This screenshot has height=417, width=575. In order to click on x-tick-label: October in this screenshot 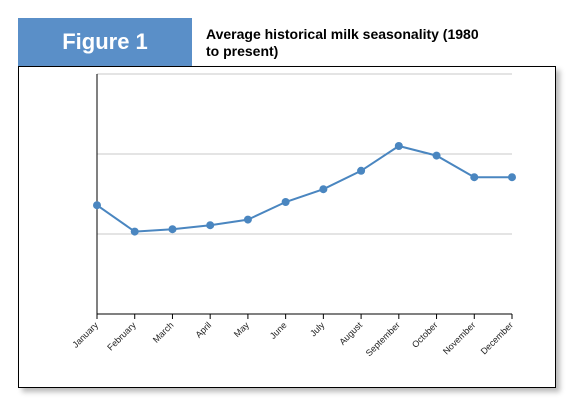, I will do `click(425, 335)`.